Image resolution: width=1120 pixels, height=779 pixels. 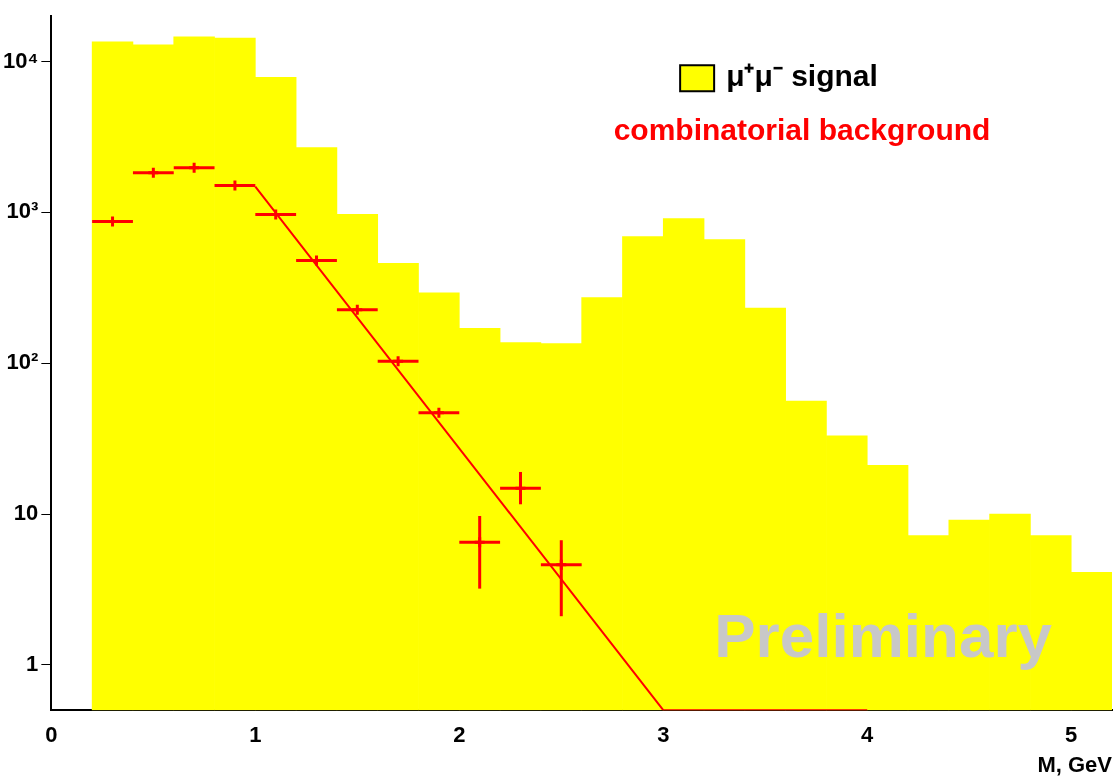 I want to click on x-tick-label: 0, so click(x=51, y=735).